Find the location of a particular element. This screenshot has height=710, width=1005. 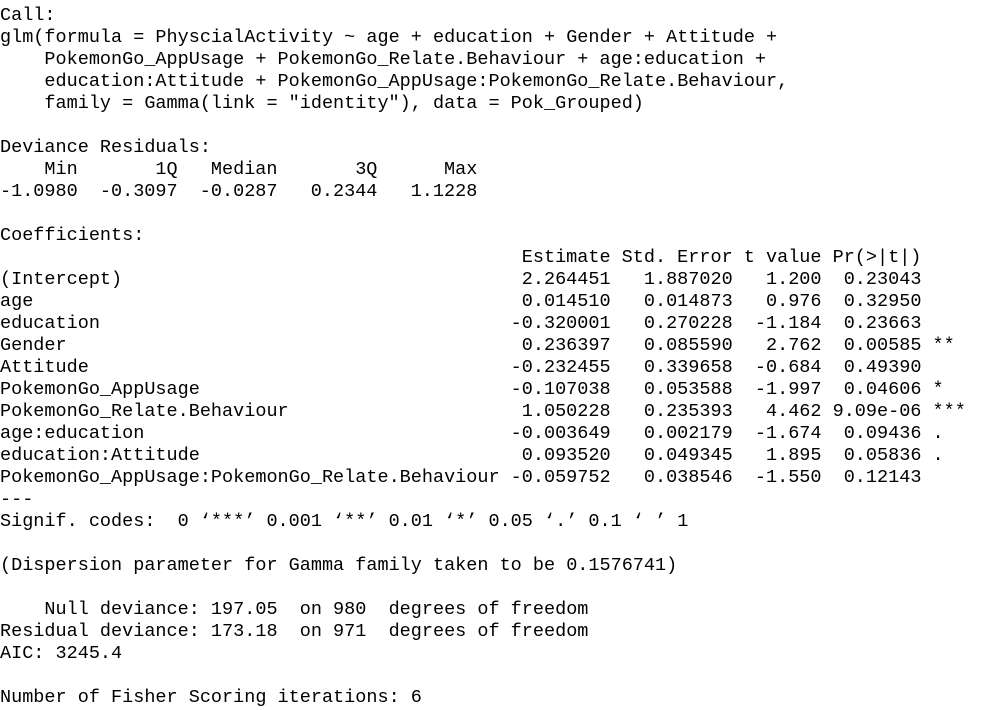

residual-header: 1Q is located at coordinates (166, 169).